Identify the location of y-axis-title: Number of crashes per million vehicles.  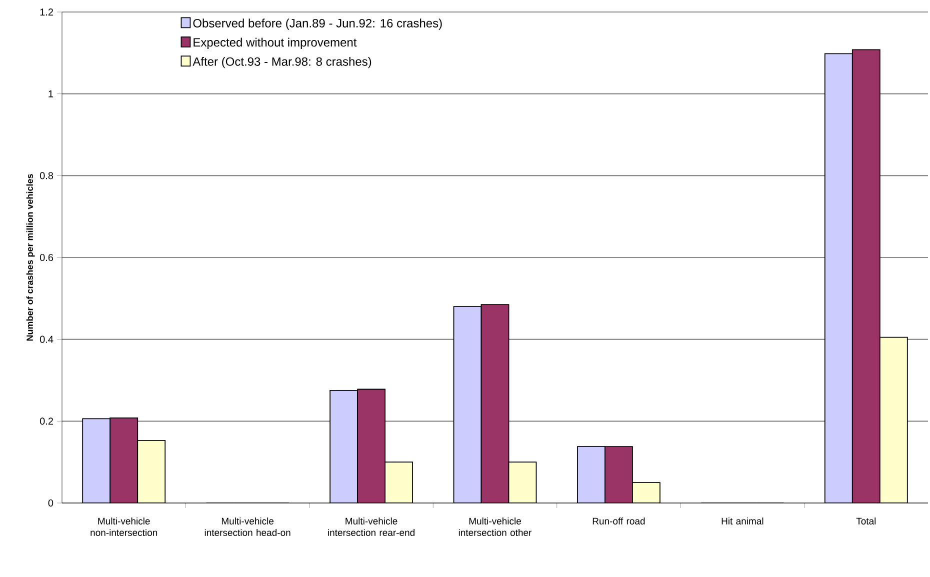
(30, 257).